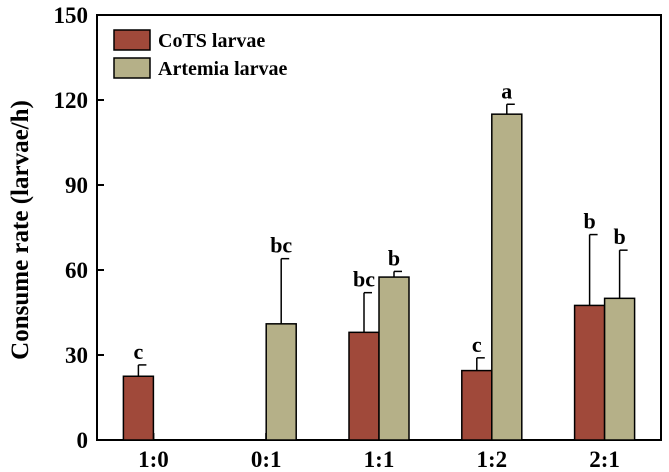  I want to click on x-tick-label: 2:1, so click(604, 459).